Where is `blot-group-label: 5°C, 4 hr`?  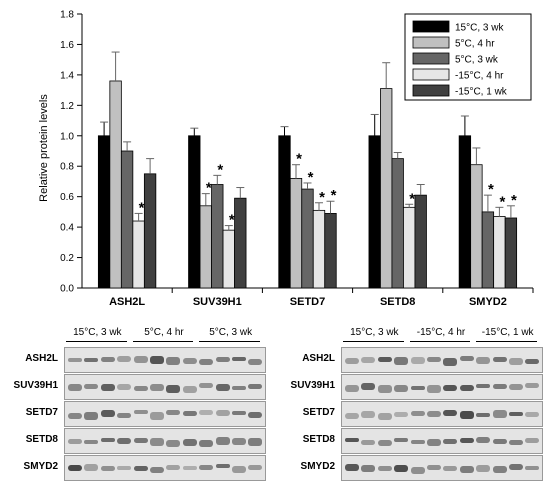
blot-group-label: 5°C, 4 hr is located at coordinates (164, 332).